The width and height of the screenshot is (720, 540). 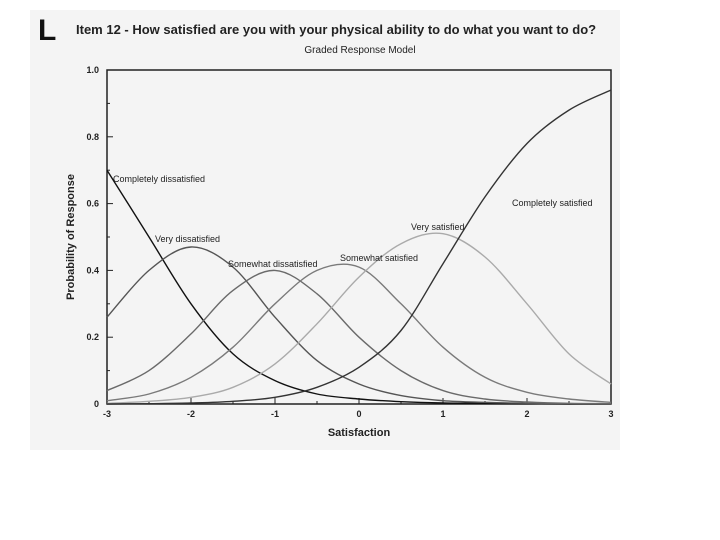 What do you see at coordinates (187, 239) in the screenshot?
I see `annotation-very-dissatisfied: Very dissatisfied` at bounding box center [187, 239].